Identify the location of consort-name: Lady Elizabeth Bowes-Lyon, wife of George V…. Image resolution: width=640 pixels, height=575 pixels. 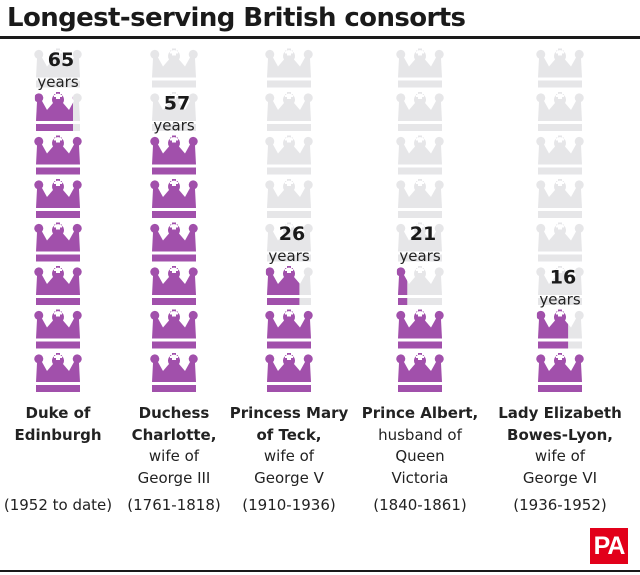
(560, 446).